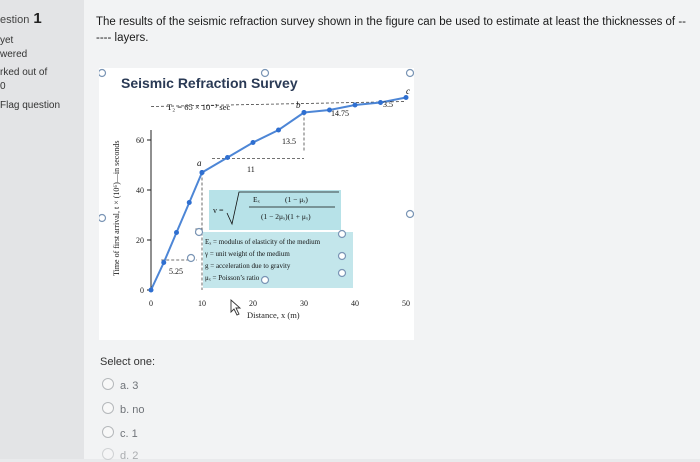  I want to click on legend-line-1: Eₓ = modulus of elasticity of the medium, so click(263, 242).